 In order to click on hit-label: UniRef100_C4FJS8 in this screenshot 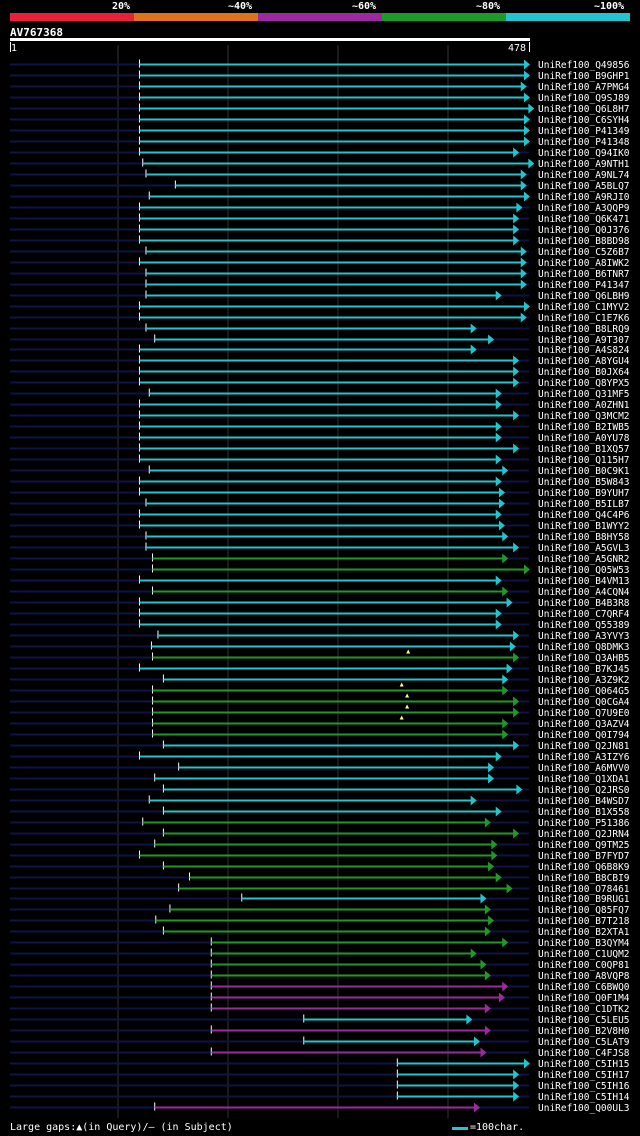, I will do `click(584, 1053)`.